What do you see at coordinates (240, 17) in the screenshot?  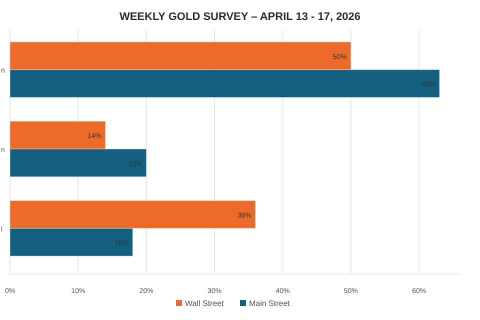 I see `chart-title: WEEKLY GOLD SURVEY – APRIL 13 - 17, 2026` at bounding box center [240, 17].